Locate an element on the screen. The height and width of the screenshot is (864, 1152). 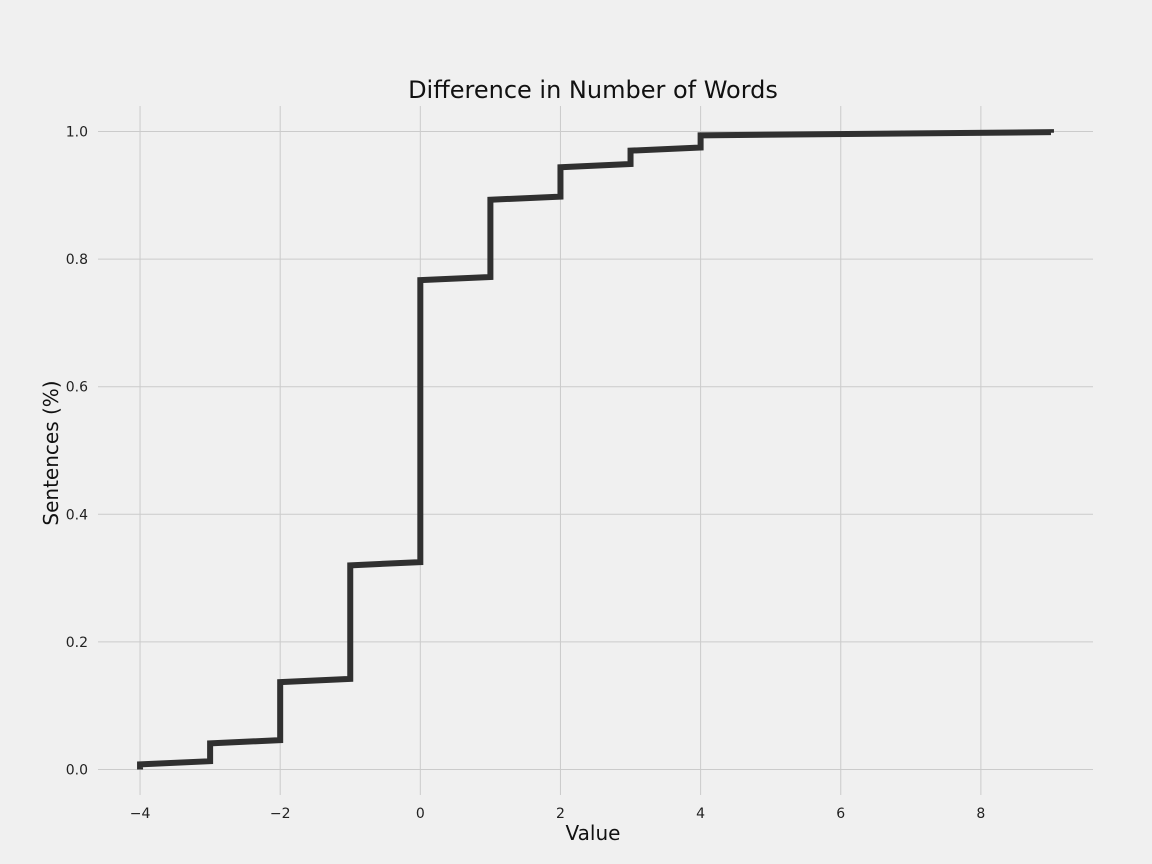
x-tick-labels: −4 −2 0 2 4 6 8 is located at coordinates (558, 814).